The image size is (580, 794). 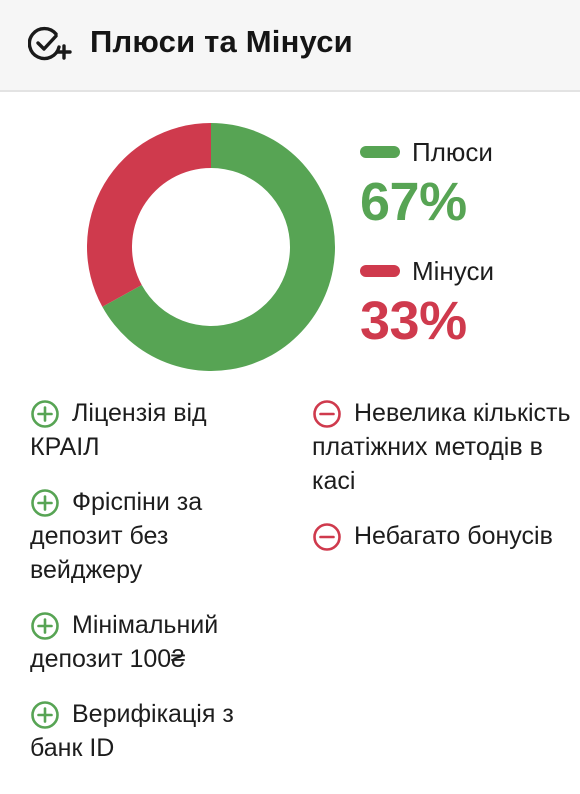 I want to click on legend-cons-percent: 33%, so click(x=413, y=321).